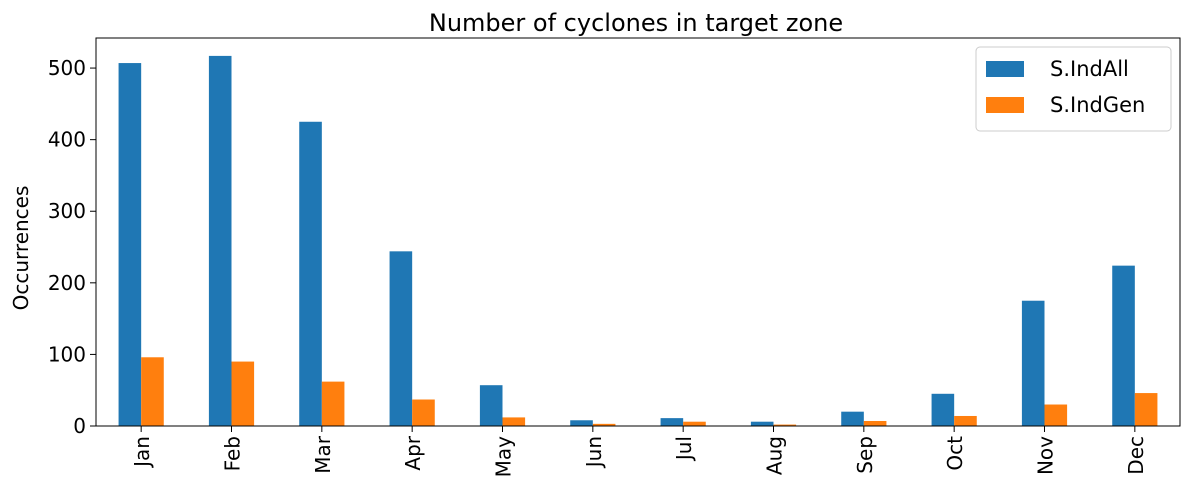 This screenshot has width=1189, height=493. What do you see at coordinates (852, 418) in the screenshot?
I see `bar-s-indall-sep` at bounding box center [852, 418].